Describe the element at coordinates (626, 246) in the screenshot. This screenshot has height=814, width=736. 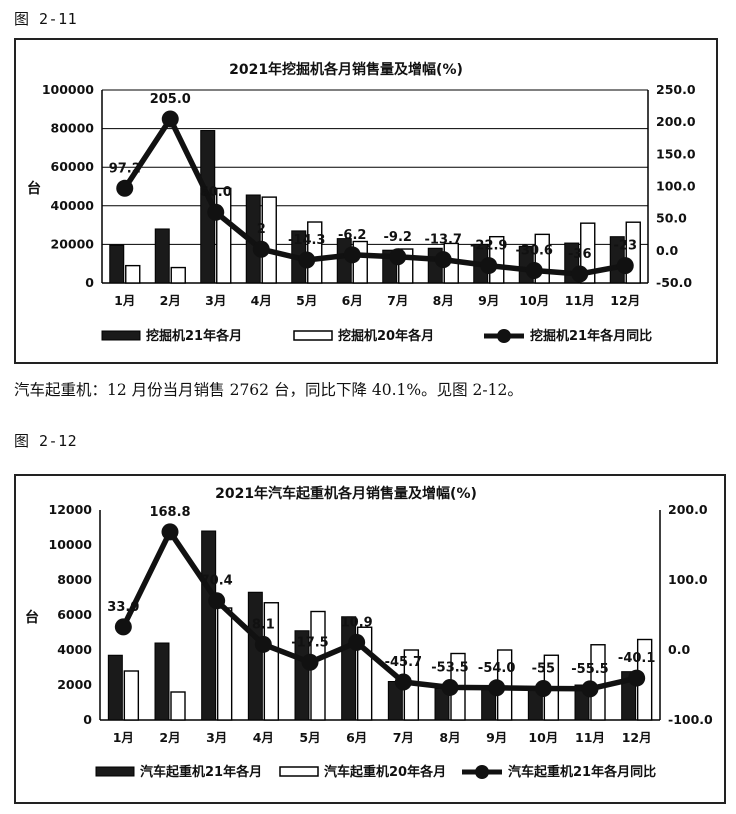
I see `yoy-data-label: -23` at that location.